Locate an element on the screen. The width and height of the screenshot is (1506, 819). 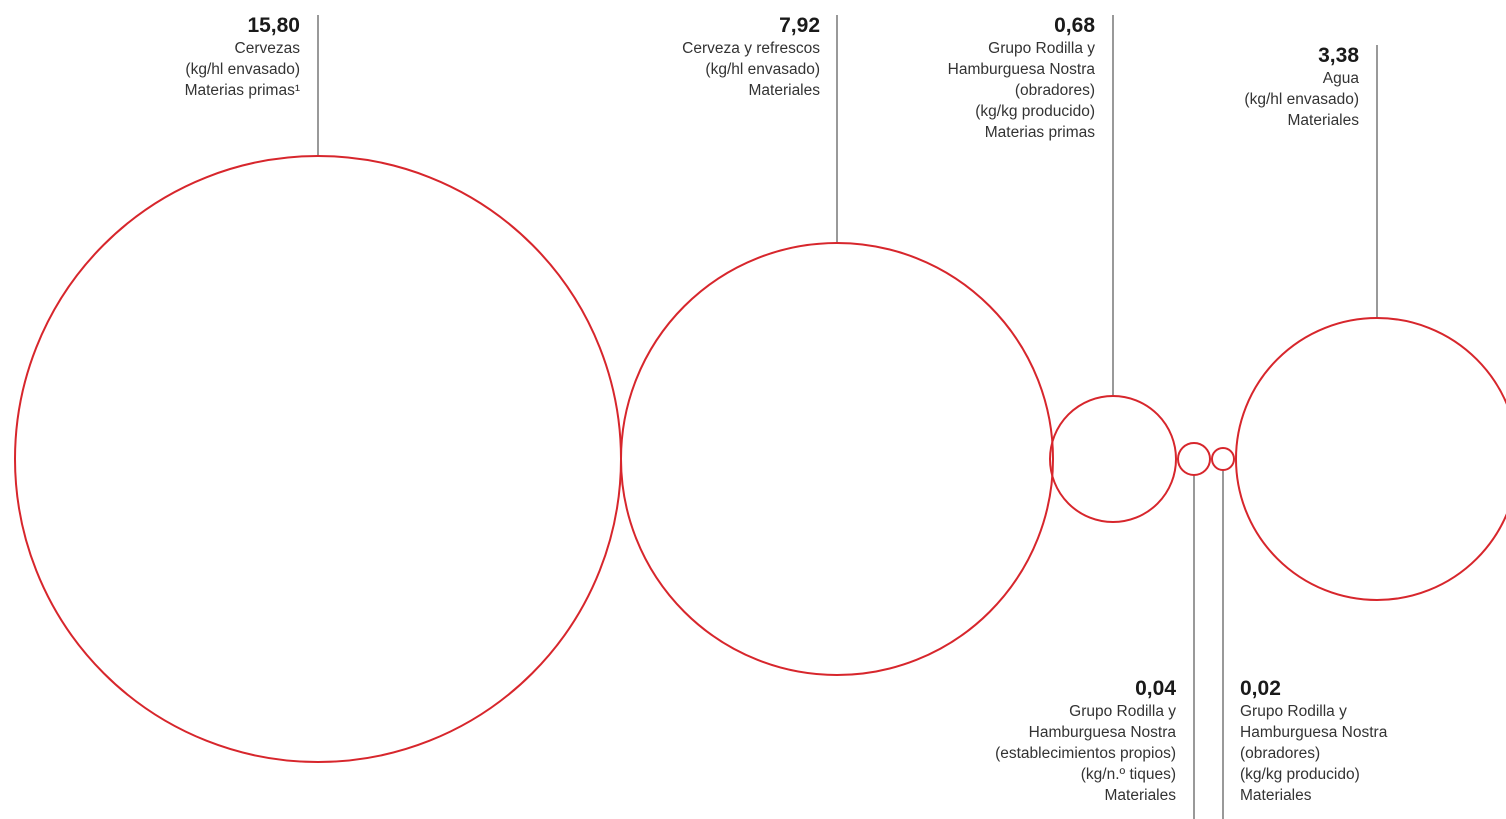
bubble-rodilla-obradores-mat is located at coordinates (1223, 459).